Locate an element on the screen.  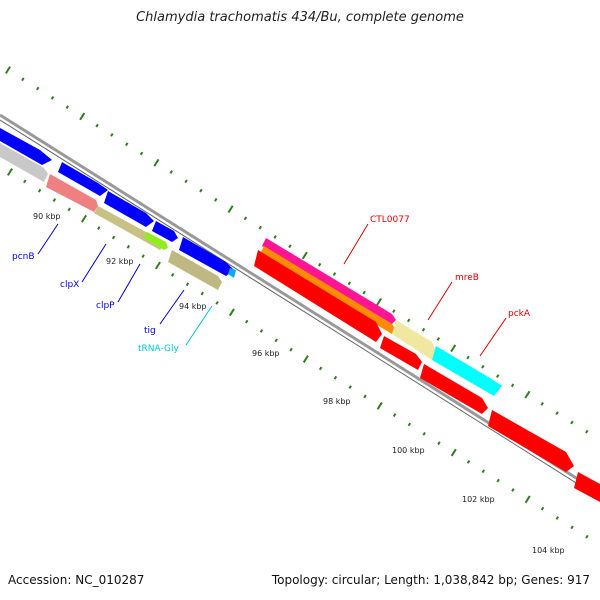
tick-label: 100 kbp is located at coordinates (408, 450).